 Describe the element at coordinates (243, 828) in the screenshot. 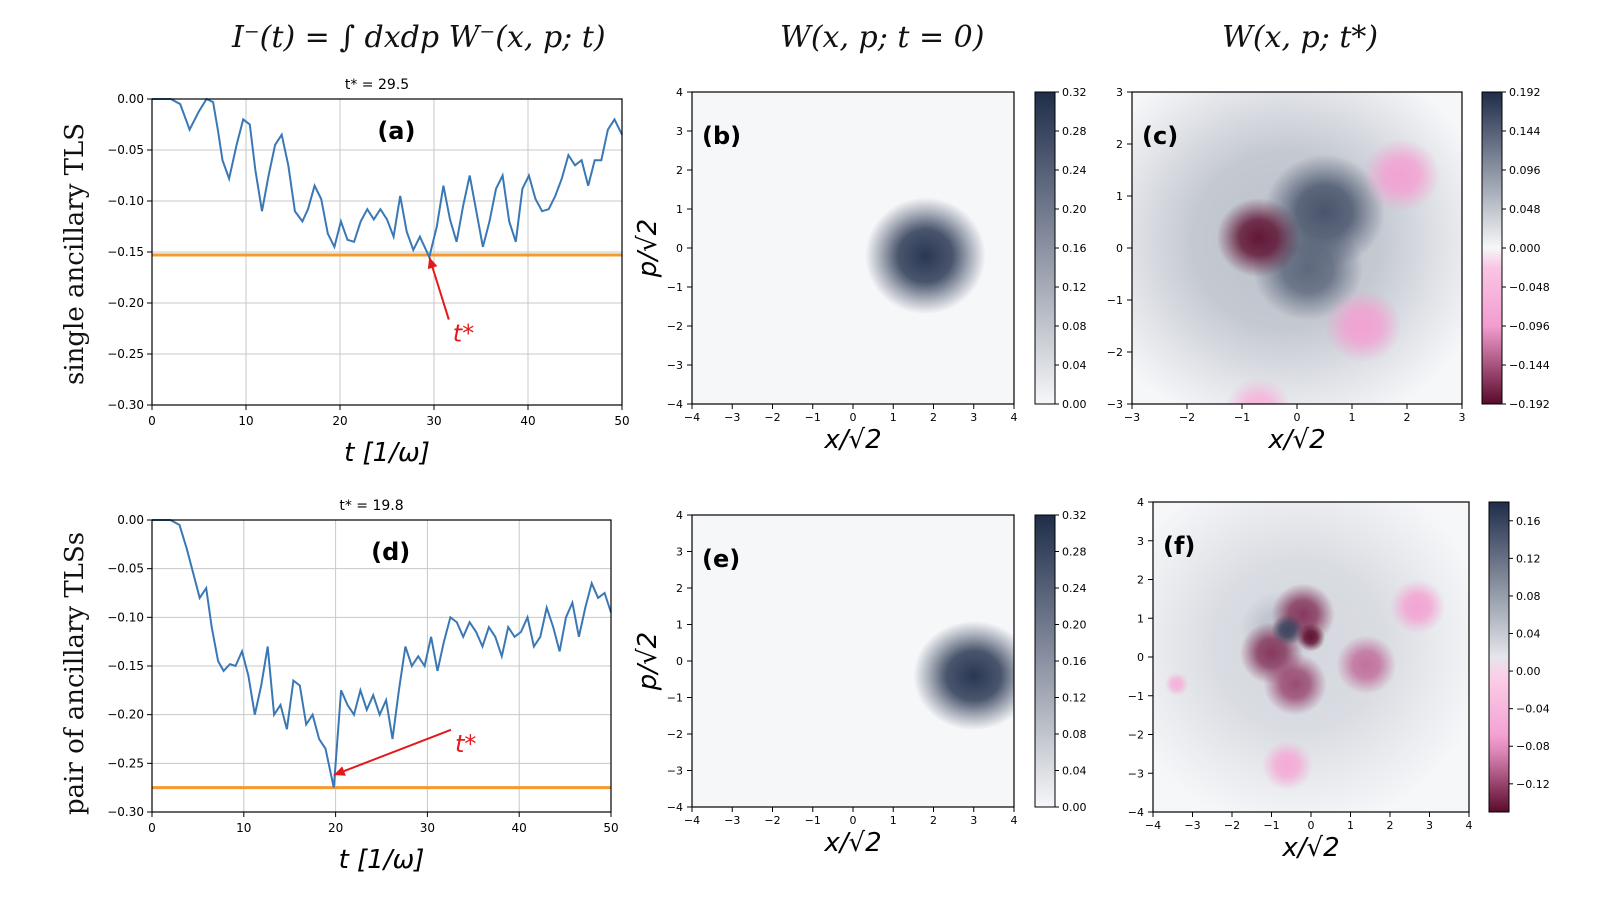

I see `x-tick-label: 10` at that location.